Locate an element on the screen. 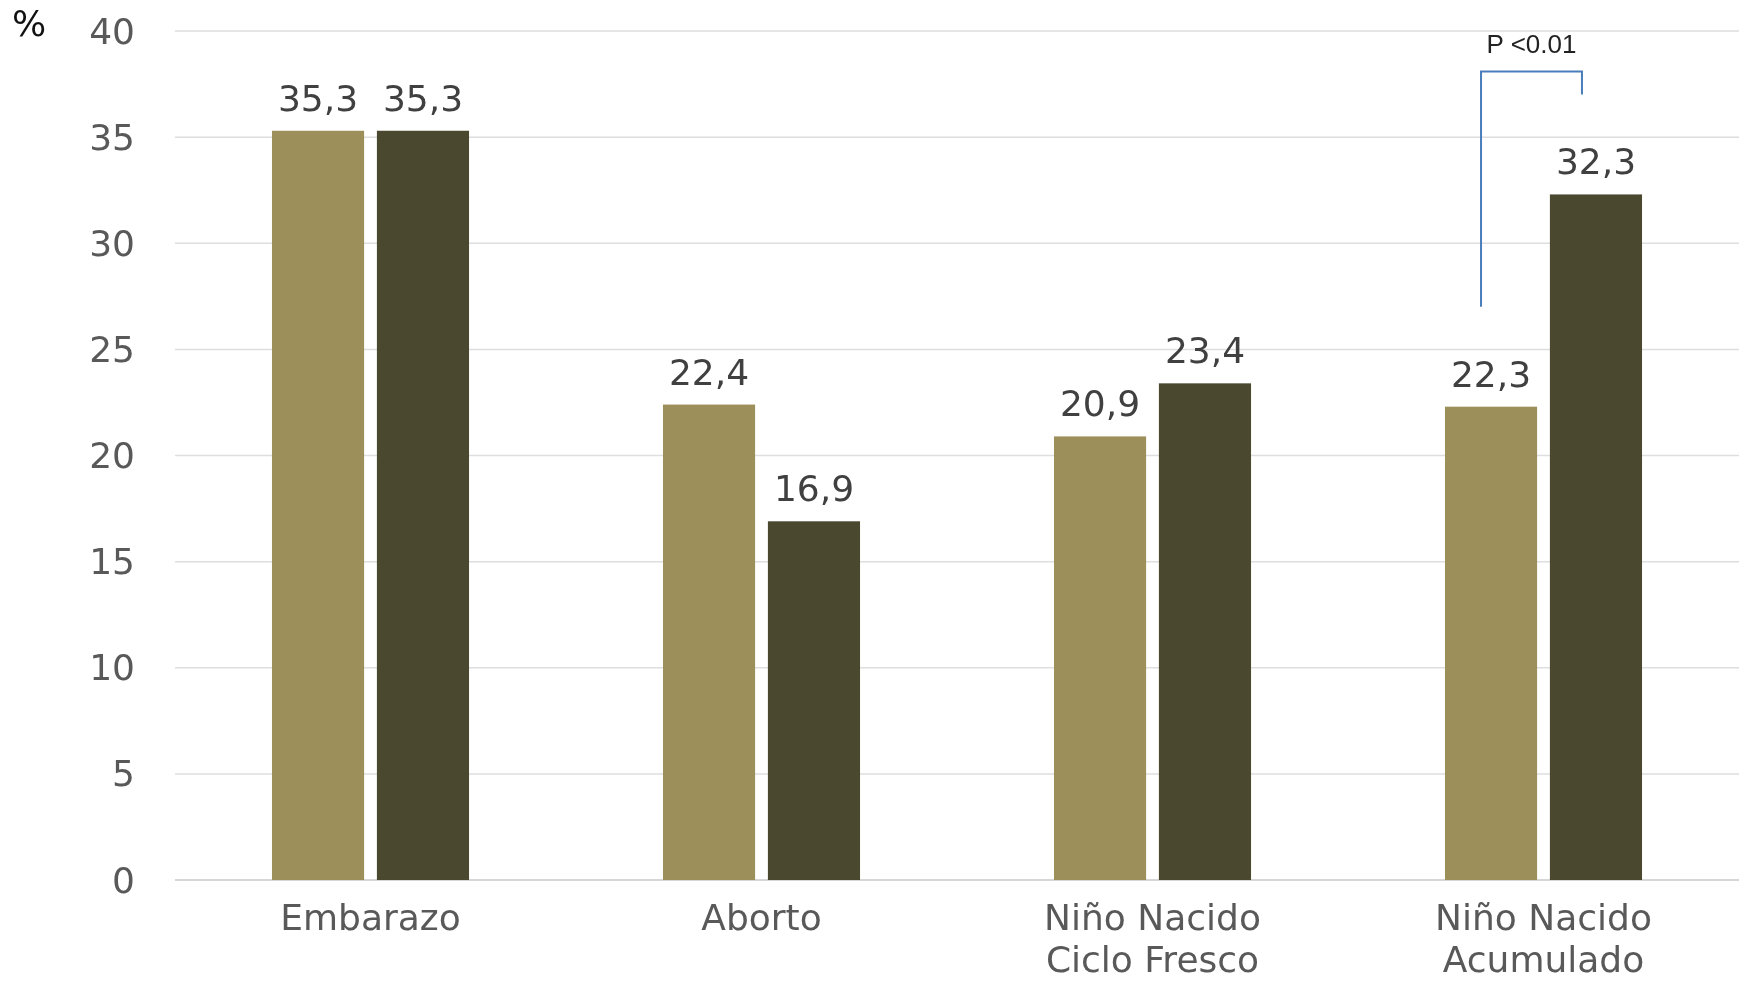 Image resolution: width=1739 pixels, height=1006 pixels. y-tick-label: 5 is located at coordinates (123, 774).